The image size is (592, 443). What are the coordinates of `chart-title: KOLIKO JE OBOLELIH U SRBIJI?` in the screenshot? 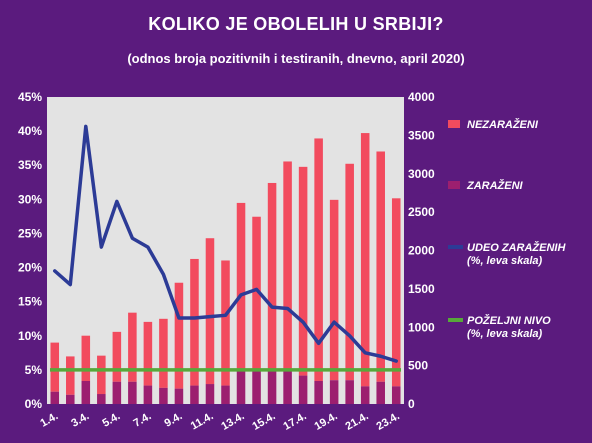 It's located at (296, 24).